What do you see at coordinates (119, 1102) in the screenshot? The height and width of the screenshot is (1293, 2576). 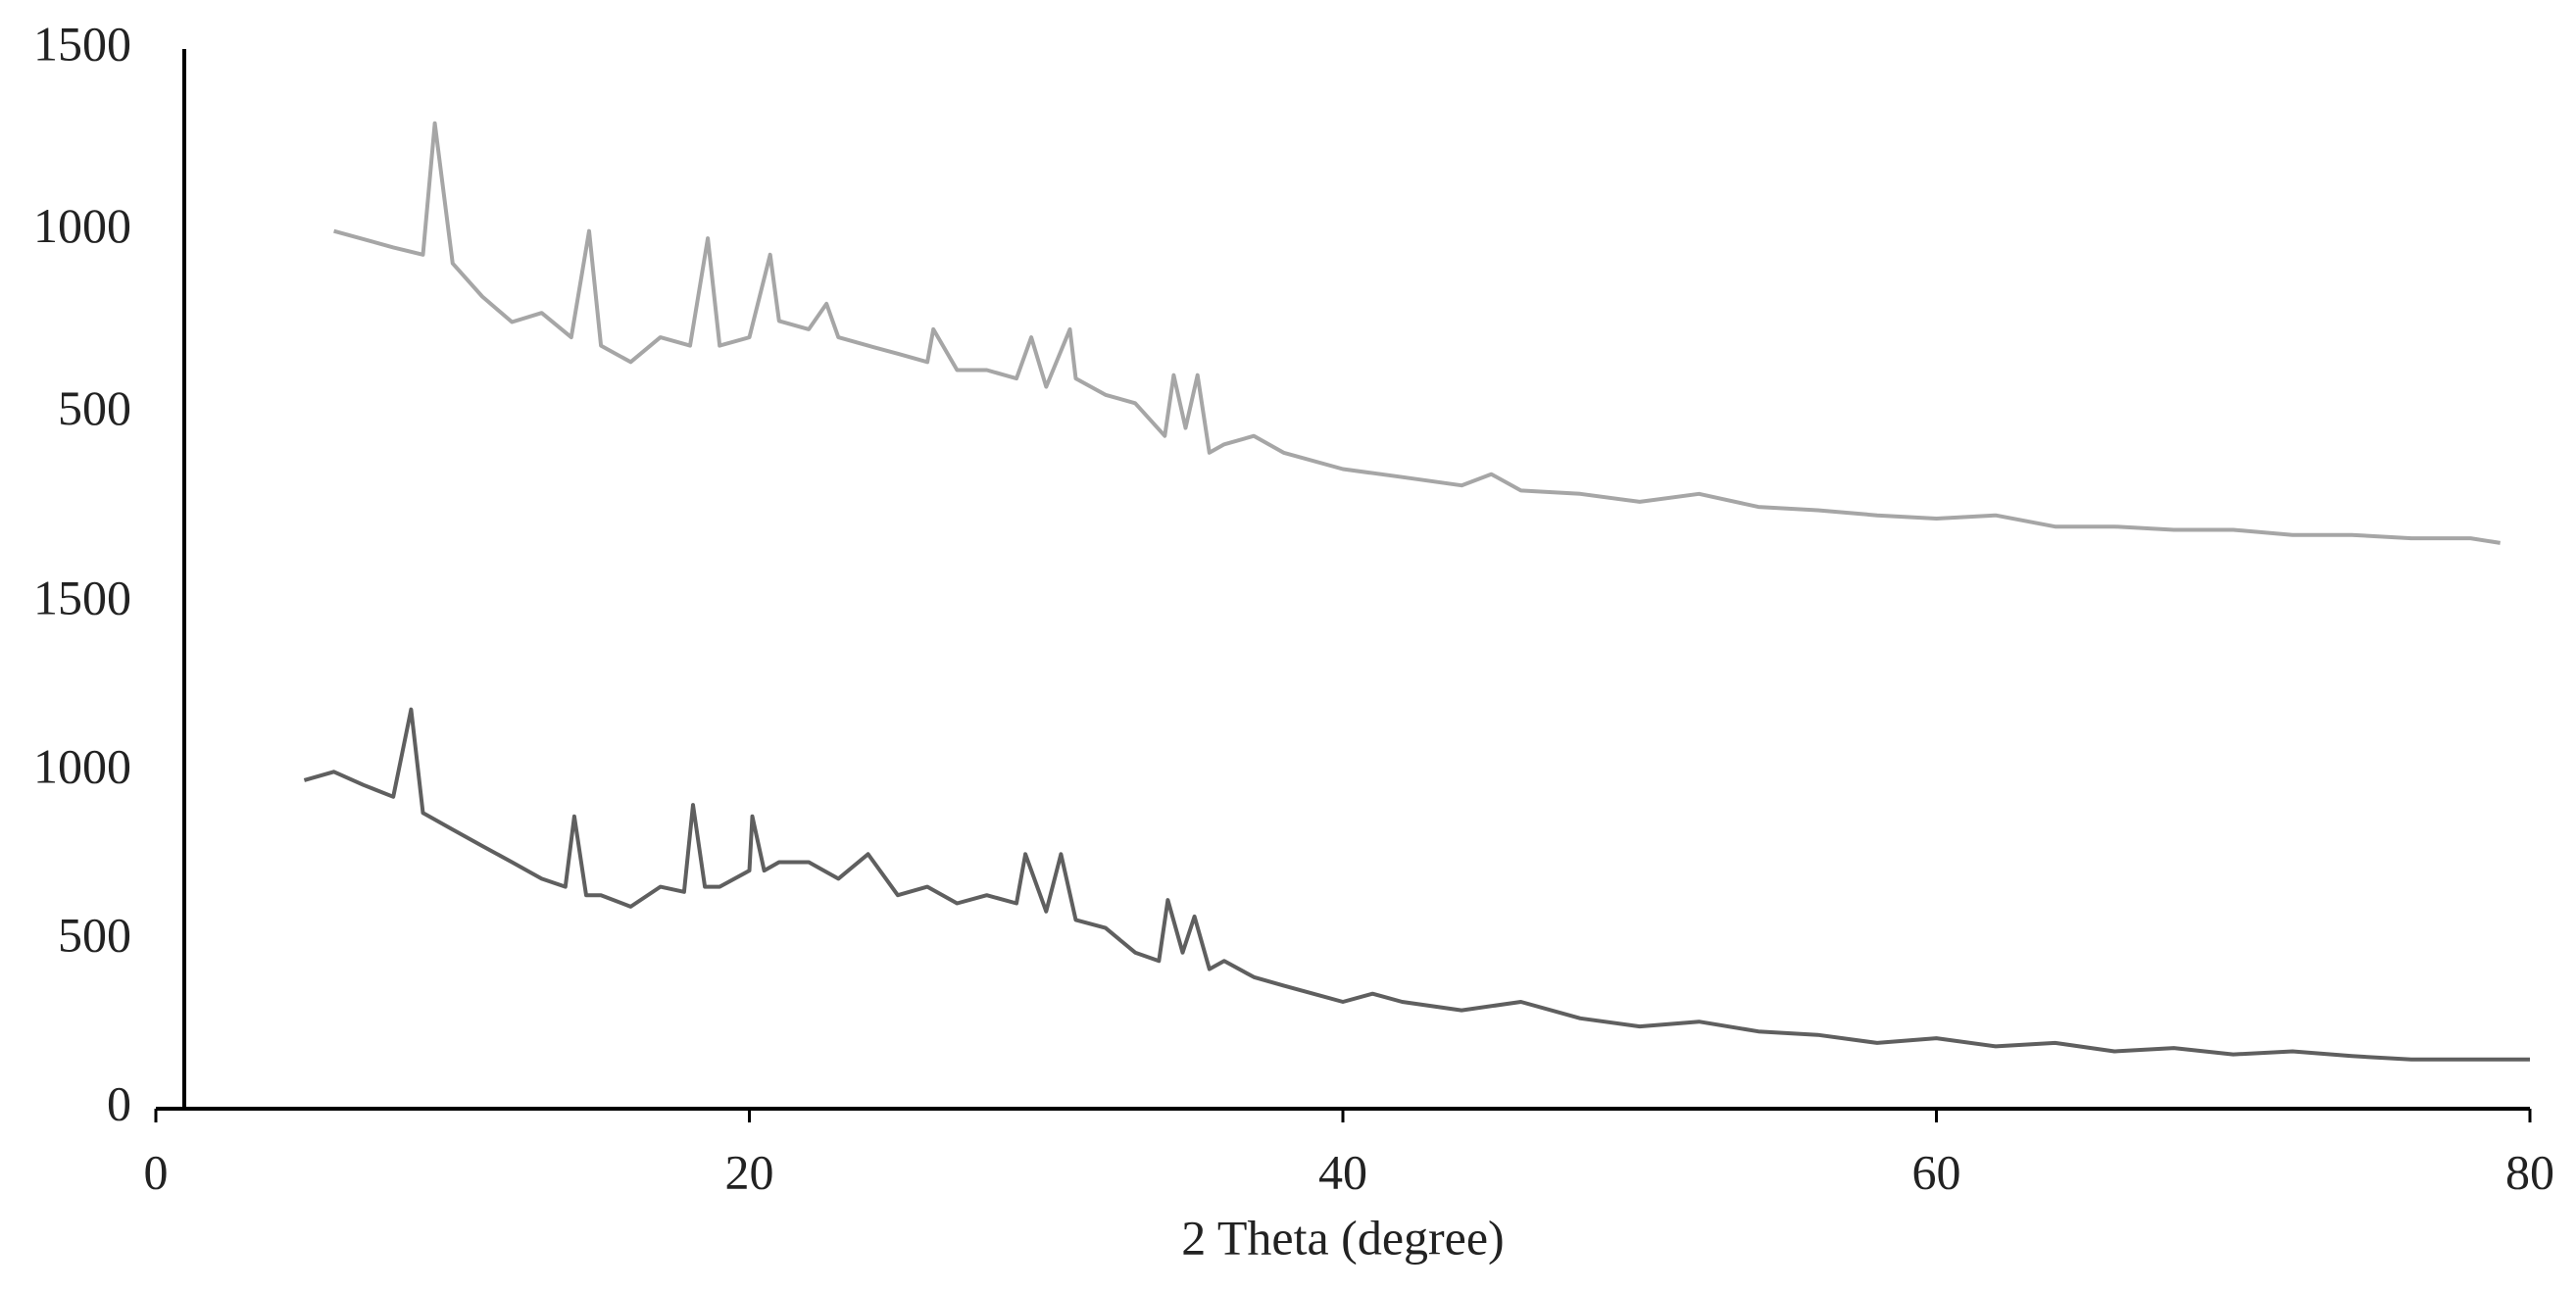 I see `y-tick-label: 0` at bounding box center [119, 1102].